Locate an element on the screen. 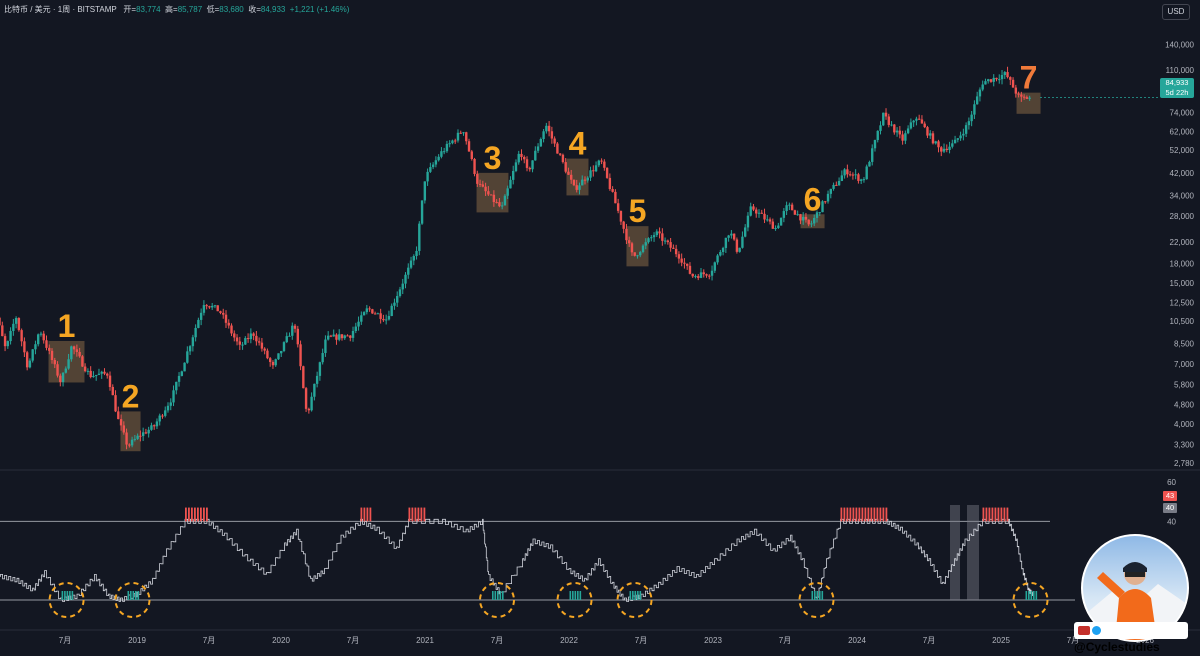 This screenshot has height=656, width=1200. price-tick-label: 18,000 is located at coordinates (1182, 263).